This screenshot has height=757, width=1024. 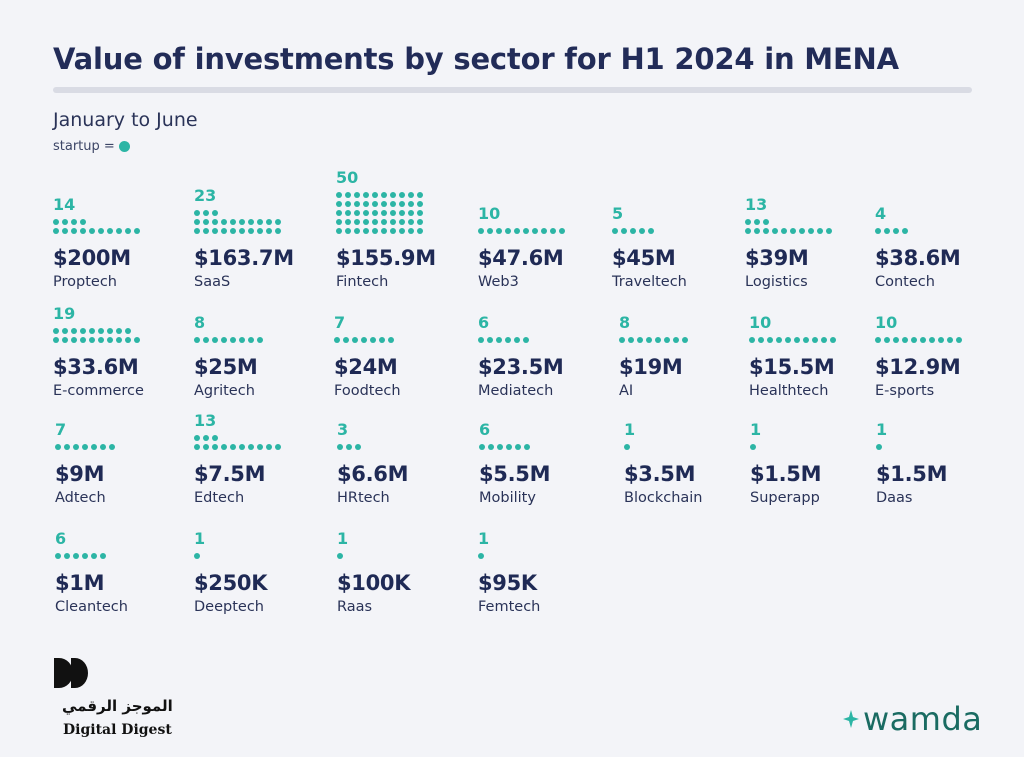 What do you see at coordinates (224, 391) in the screenshot?
I see `sector-name: Agritech` at bounding box center [224, 391].